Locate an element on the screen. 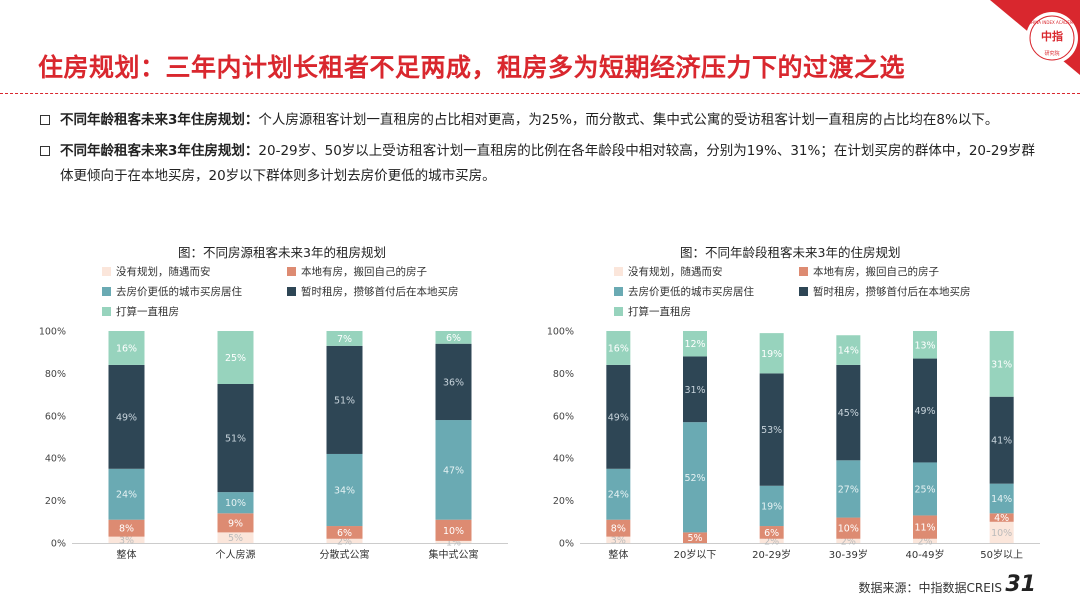 The image size is (1080, 608). data-source: 数据来源：中指数据CREIS is located at coordinates (930, 588).